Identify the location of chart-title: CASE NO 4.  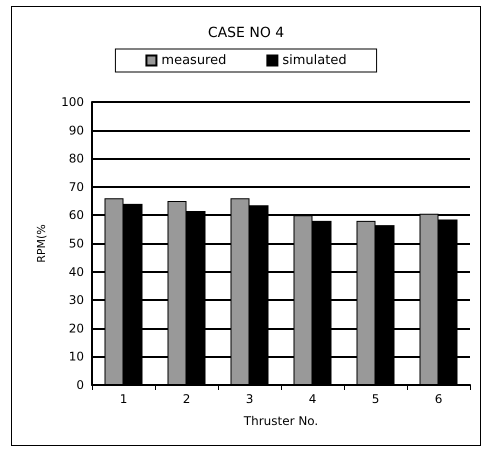
(246, 33).